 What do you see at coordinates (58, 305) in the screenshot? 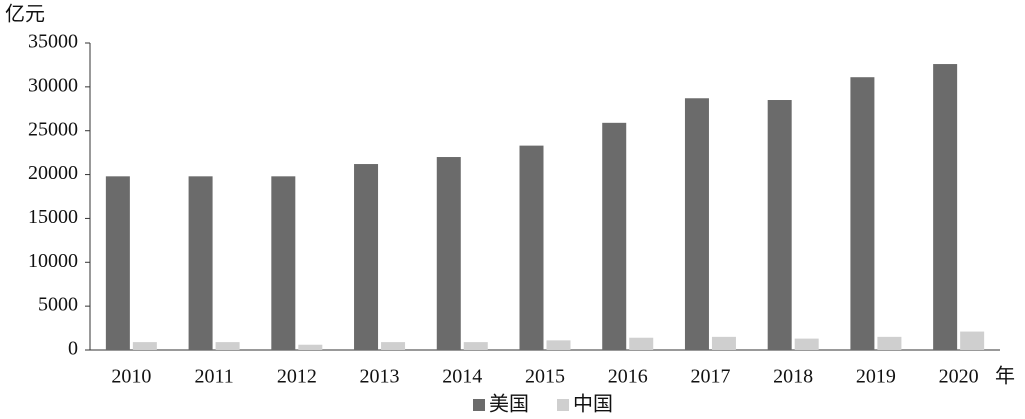
I see `y-tick-label: 5000` at bounding box center [58, 305].